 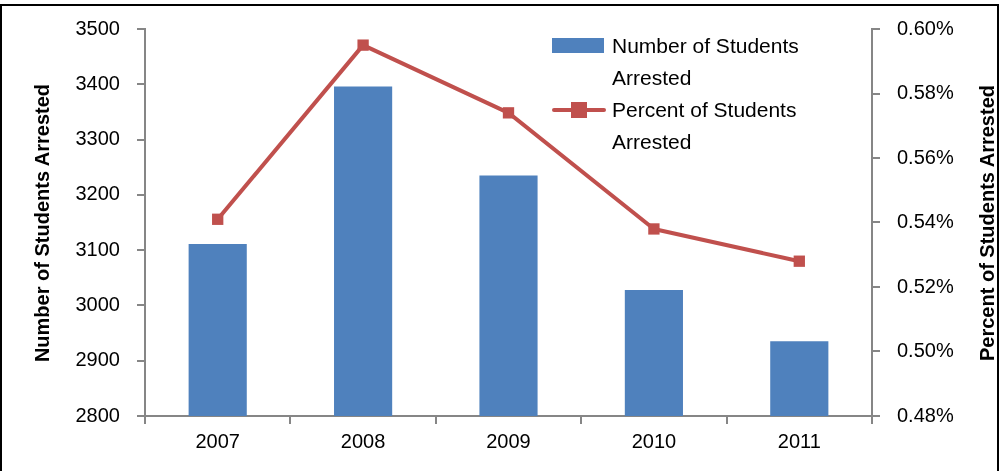 What do you see at coordinates (97, 82) in the screenshot?
I see `y-tick-label: 3400` at bounding box center [97, 82].